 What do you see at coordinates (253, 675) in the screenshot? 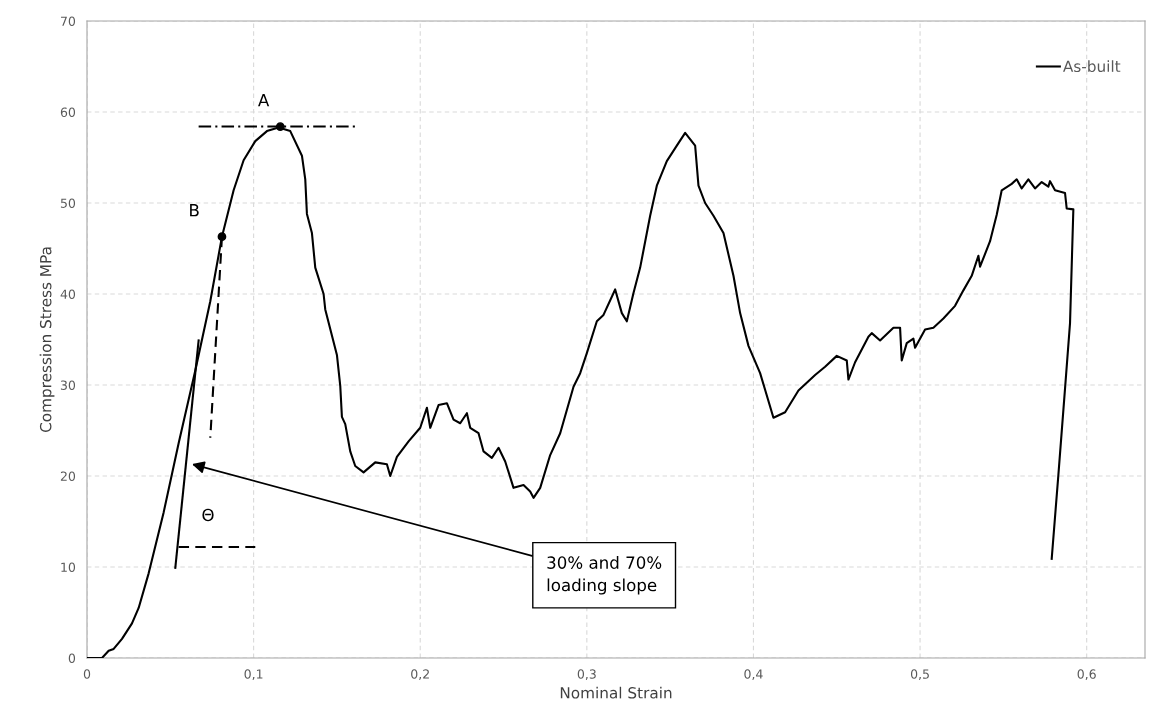
I see `x-tick-label: 0,1` at bounding box center [253, 675].